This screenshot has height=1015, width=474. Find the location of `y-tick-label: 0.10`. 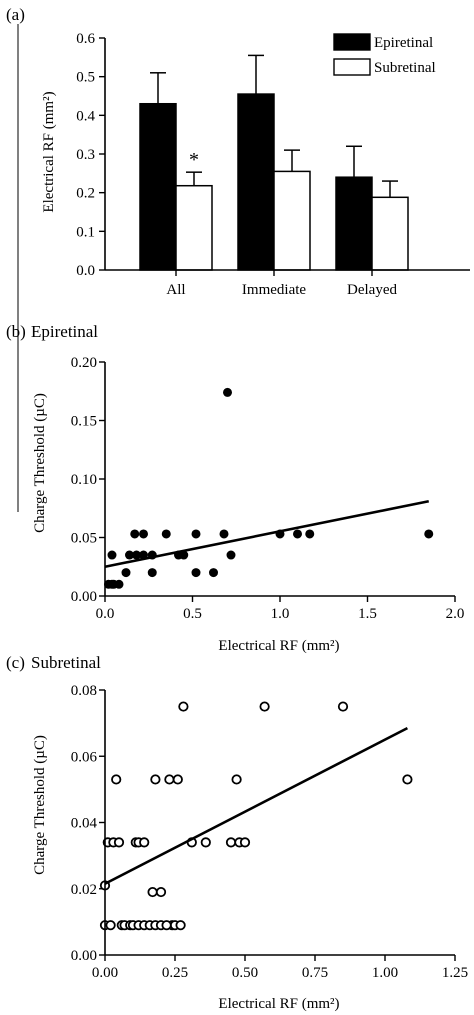

y-tick-label: 0.10 is located at coordinates (84, 480).